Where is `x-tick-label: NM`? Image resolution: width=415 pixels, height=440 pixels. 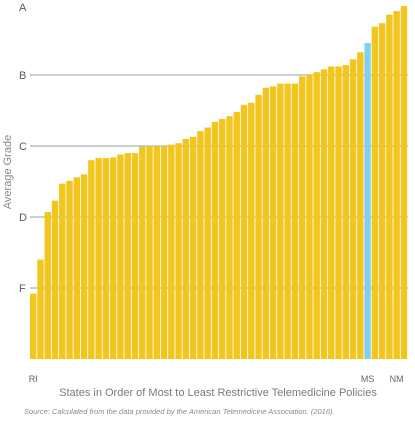 x-tick-label: NM is located at coordinates (397, 379).